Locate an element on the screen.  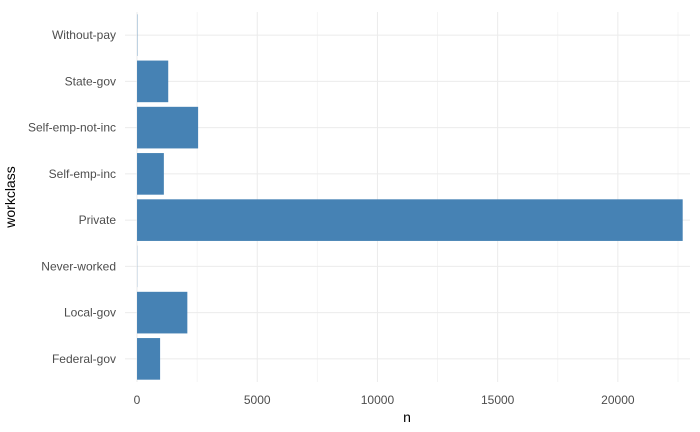
x-tick-label: 20000 is located at coordinates (618, 400).